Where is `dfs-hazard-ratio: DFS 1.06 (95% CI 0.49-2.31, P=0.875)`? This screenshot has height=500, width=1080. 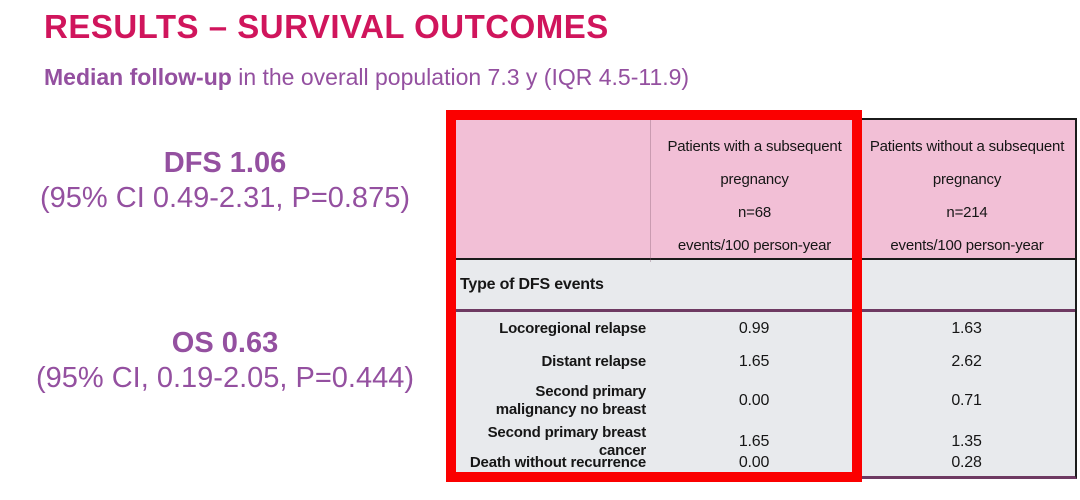 dfs-hazard-ratio: DFS 1.06 (95% CI 0.49-2.31, P=0.875) is located at coordinates (225, 181).